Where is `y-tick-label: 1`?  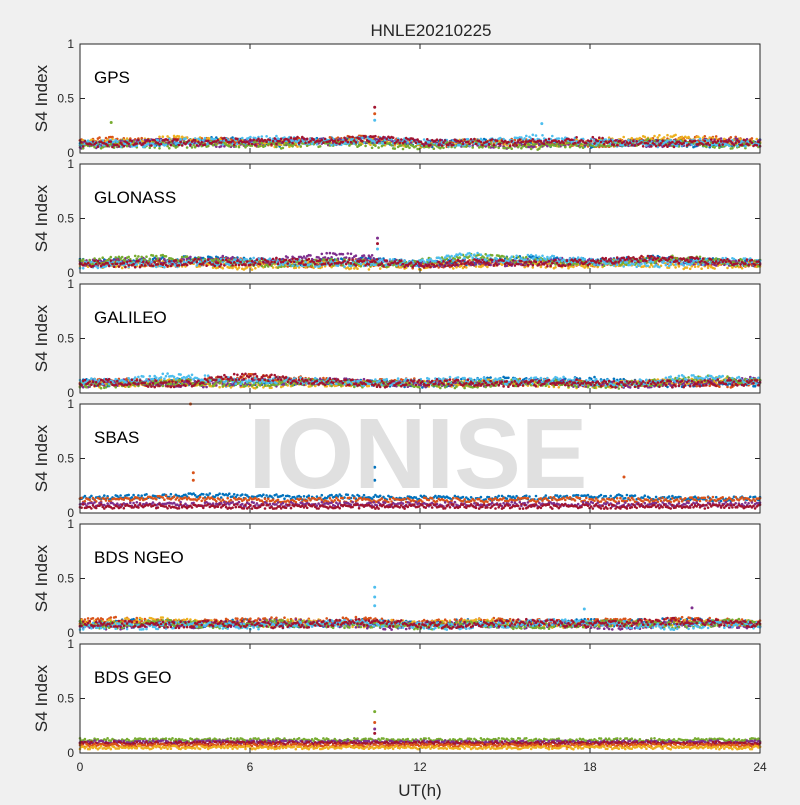
y-tick-label: 1 is located at coordinates (70, 44).